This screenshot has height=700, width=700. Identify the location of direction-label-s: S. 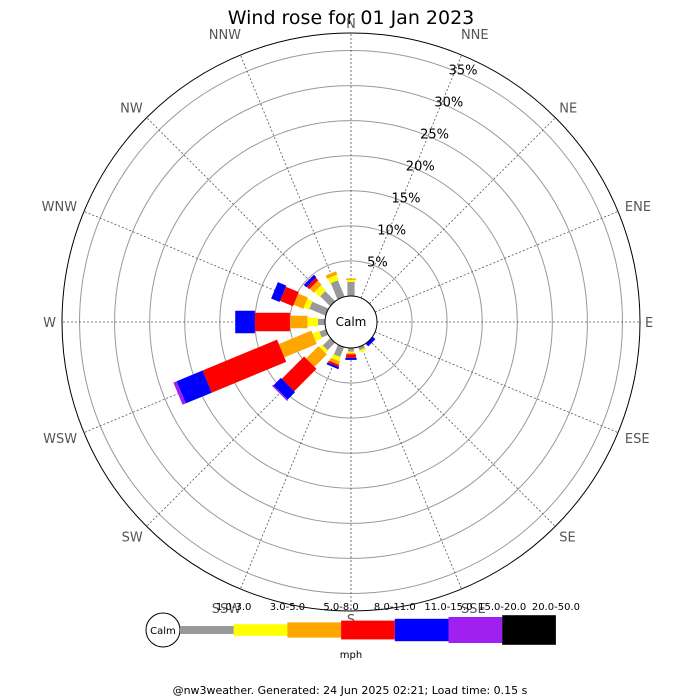
(351, 620).